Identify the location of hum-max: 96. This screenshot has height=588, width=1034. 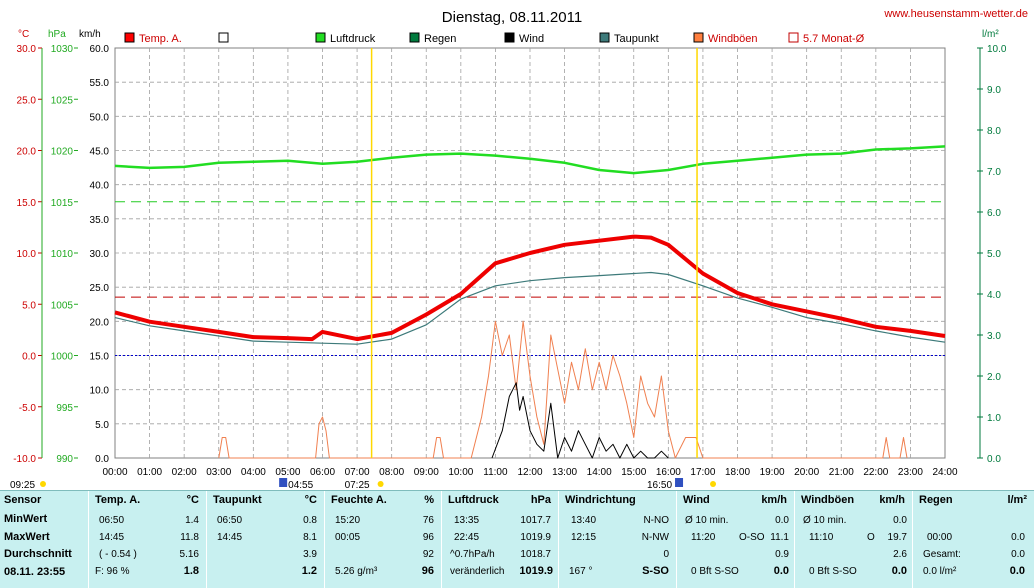
(428, 537).